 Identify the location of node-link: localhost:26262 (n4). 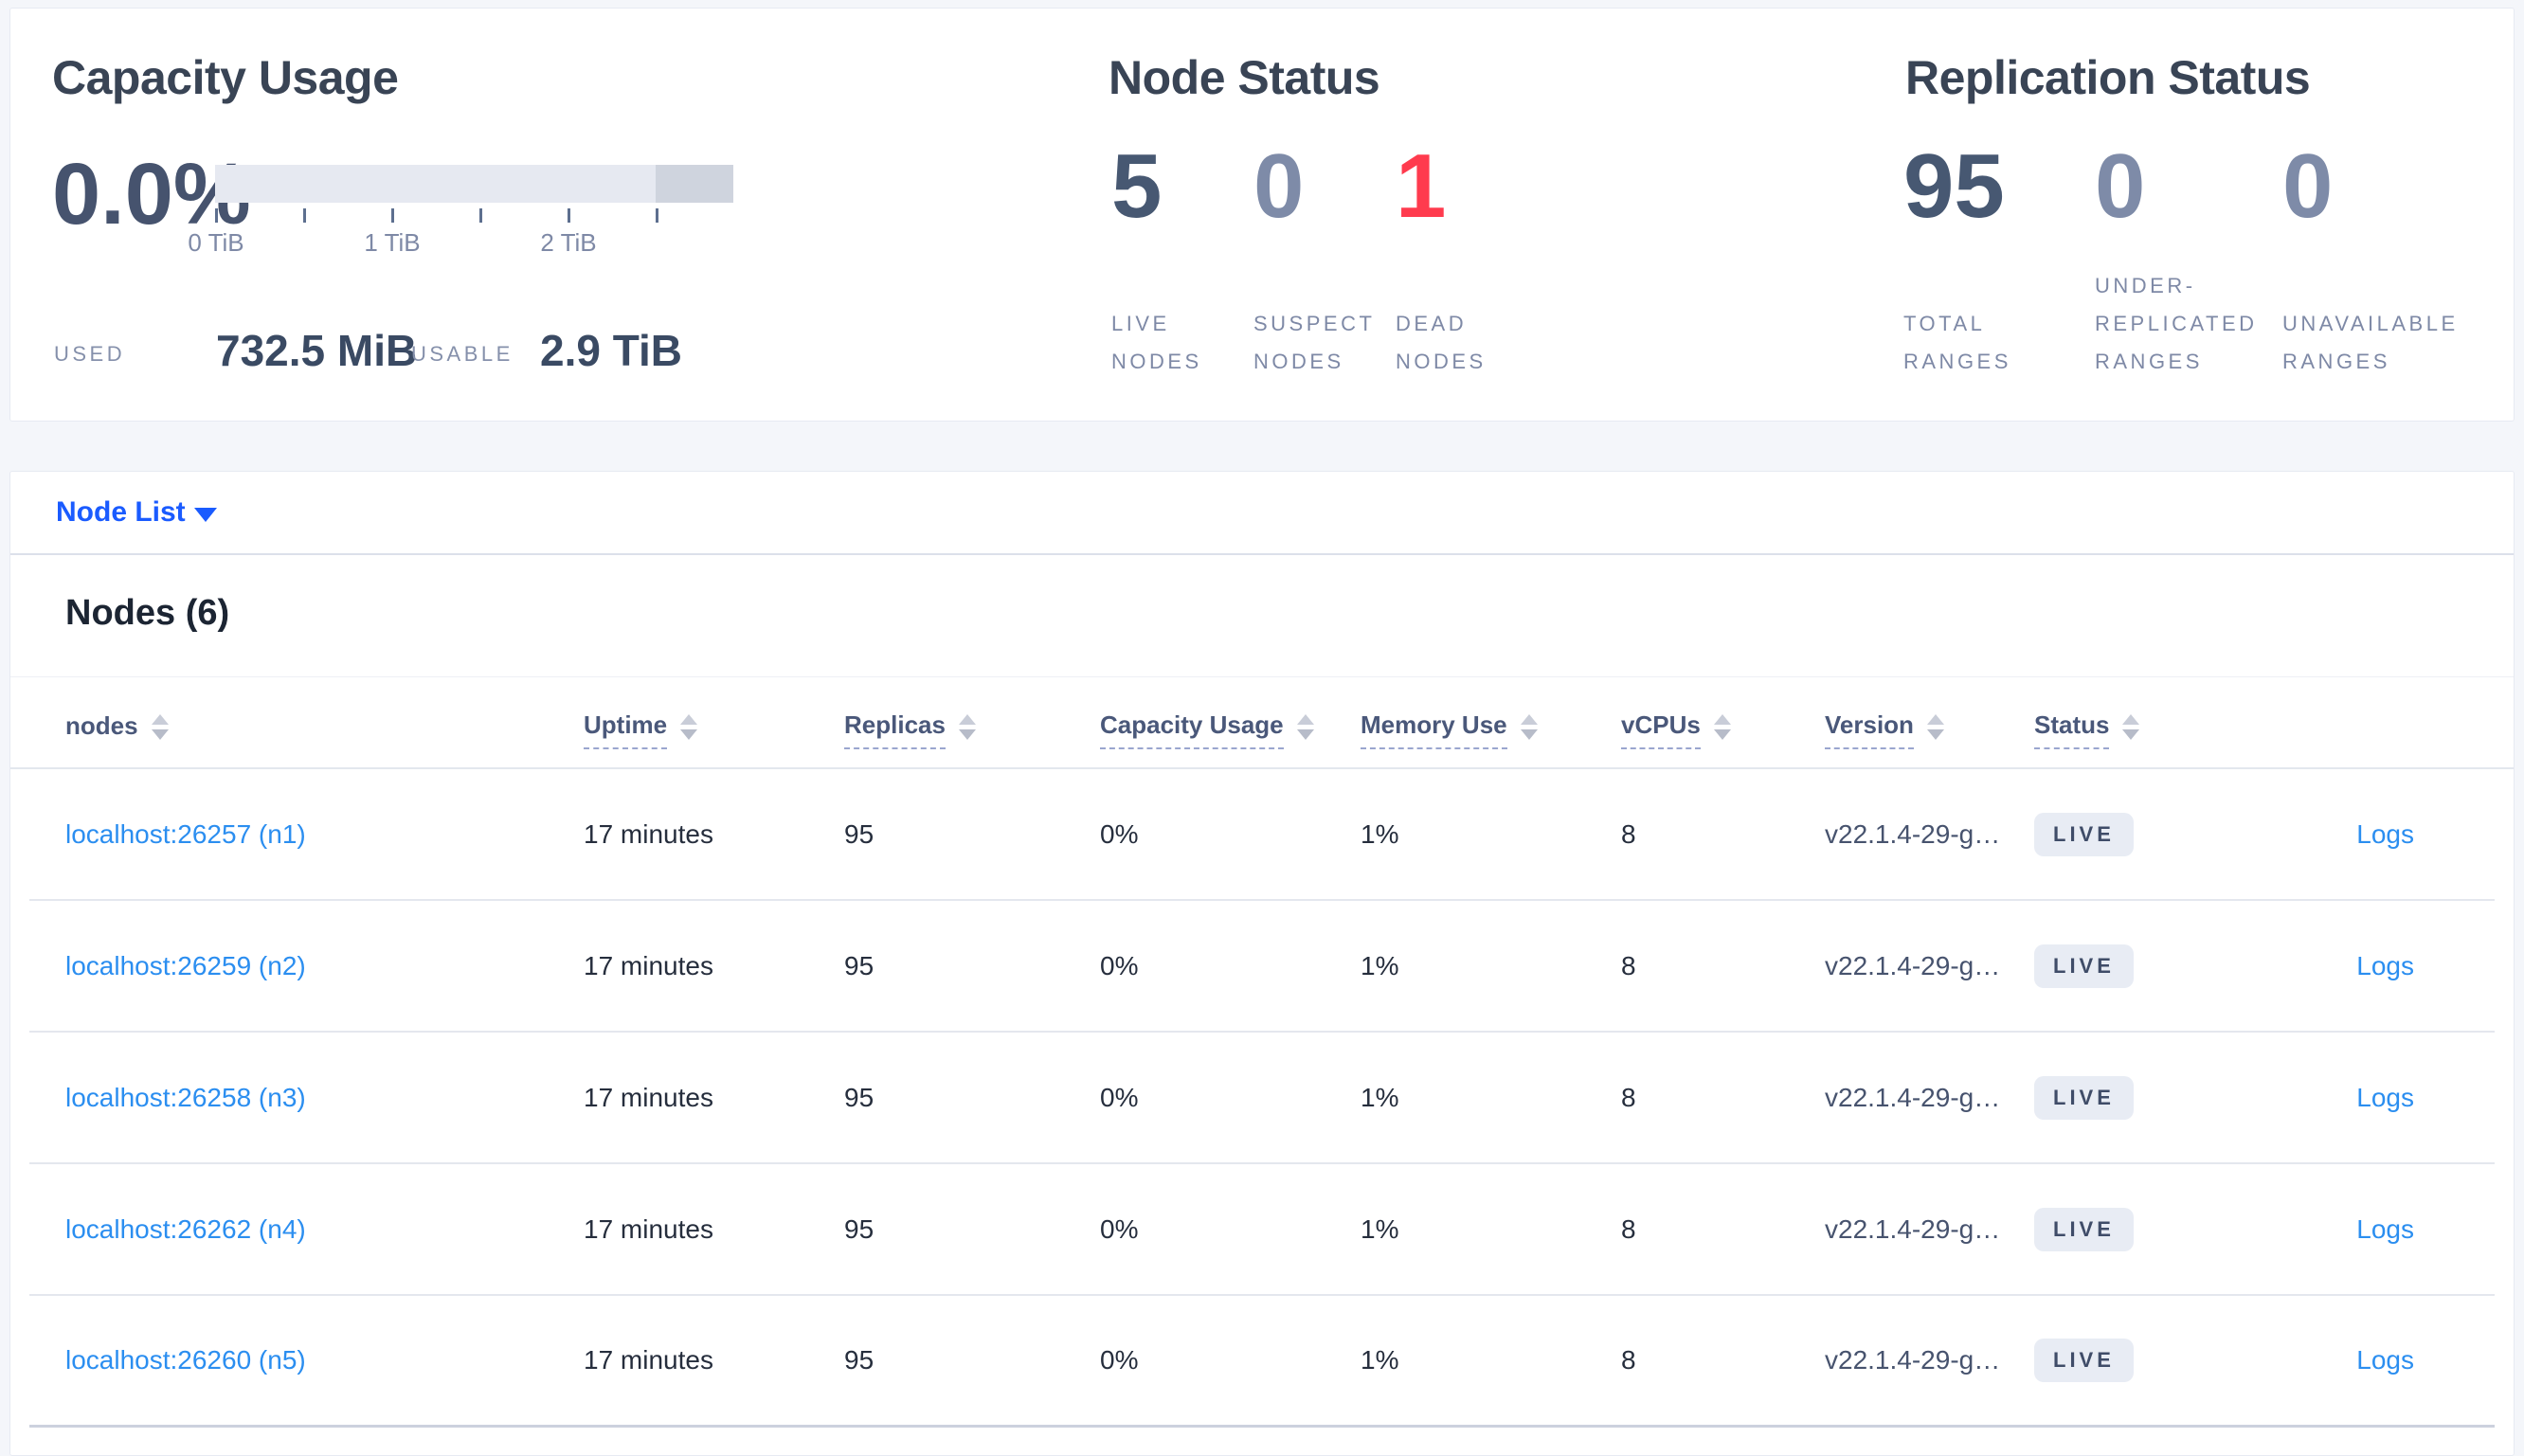
(185, 1228).